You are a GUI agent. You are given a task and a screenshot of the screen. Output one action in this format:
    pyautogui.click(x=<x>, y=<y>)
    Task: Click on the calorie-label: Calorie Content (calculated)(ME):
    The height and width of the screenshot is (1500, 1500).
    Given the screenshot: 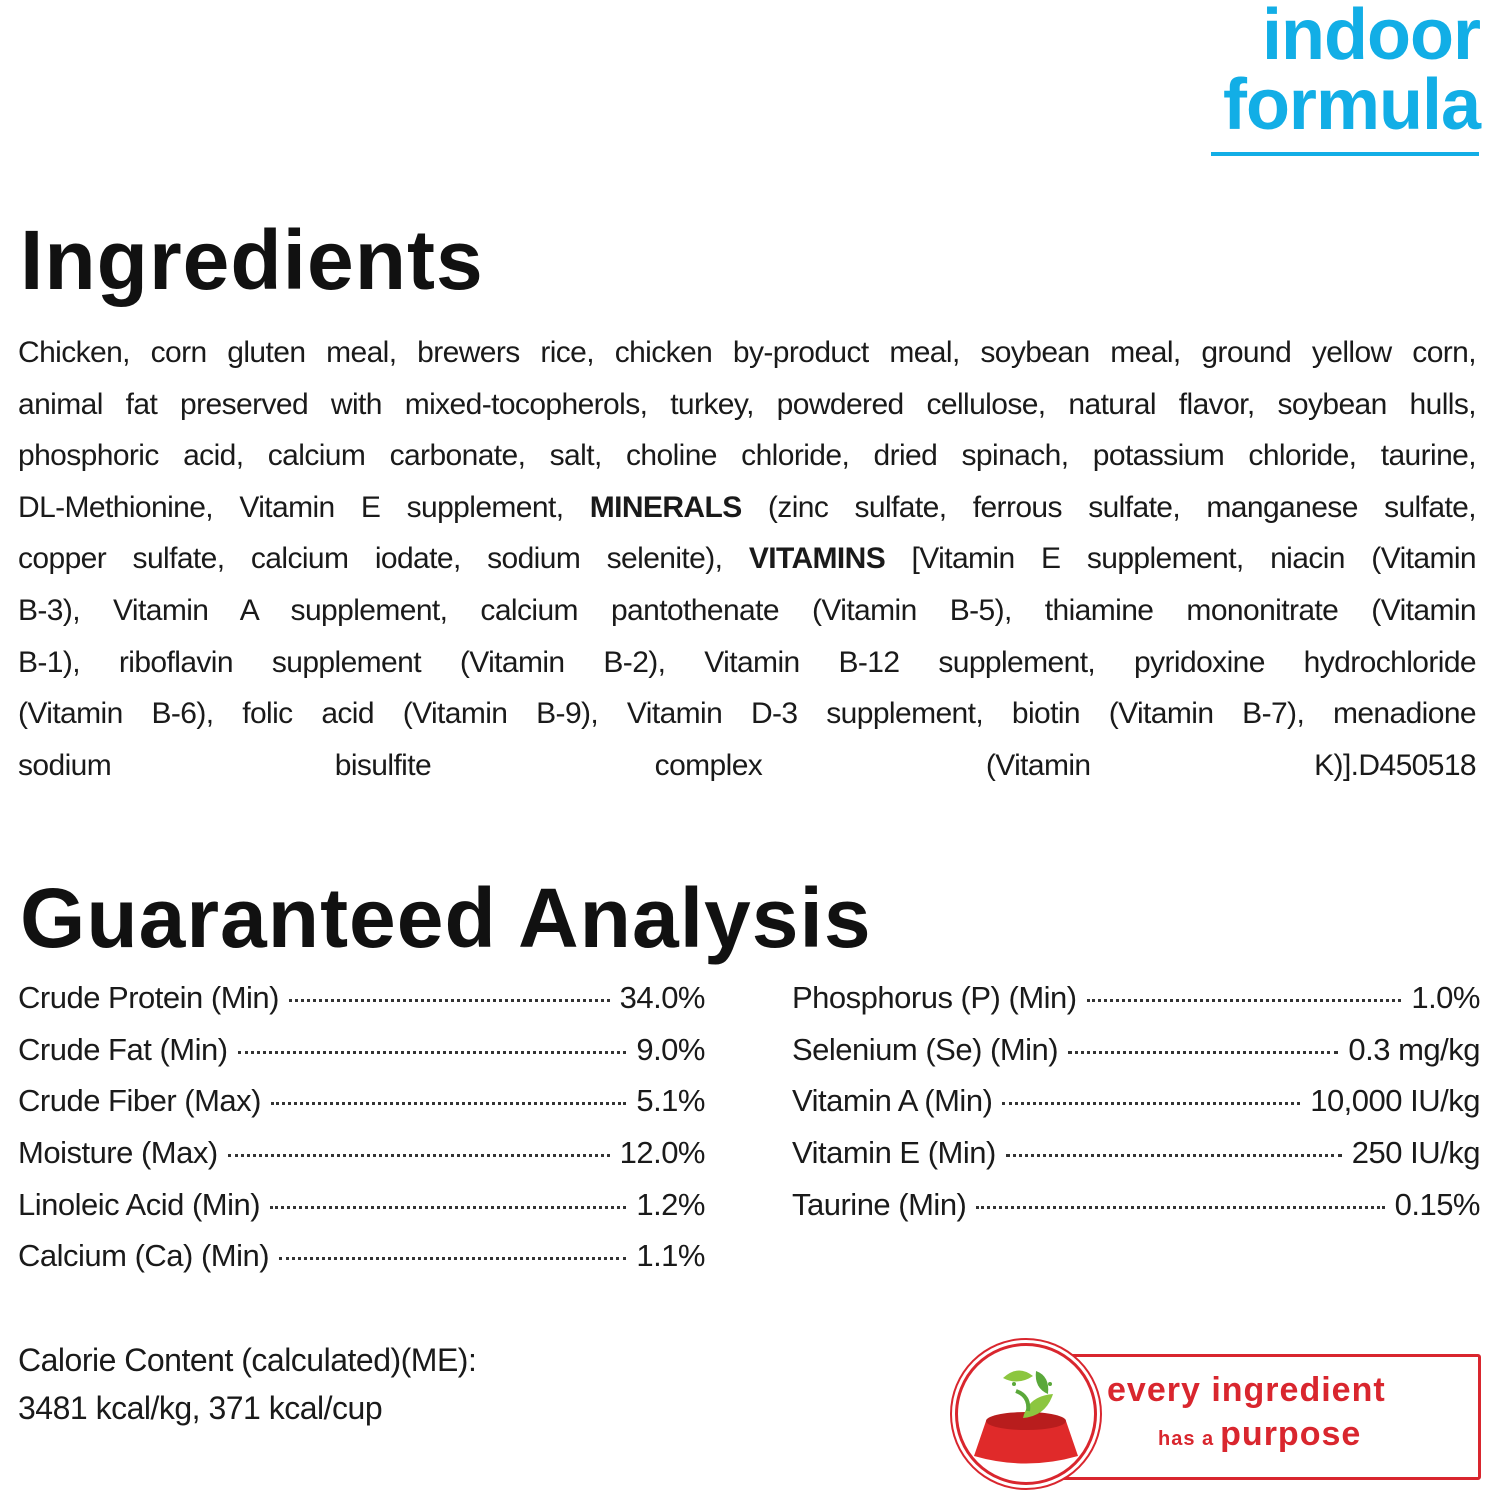 What is the action you would take?
    pyautogui.click(x=247, y=1360)
    